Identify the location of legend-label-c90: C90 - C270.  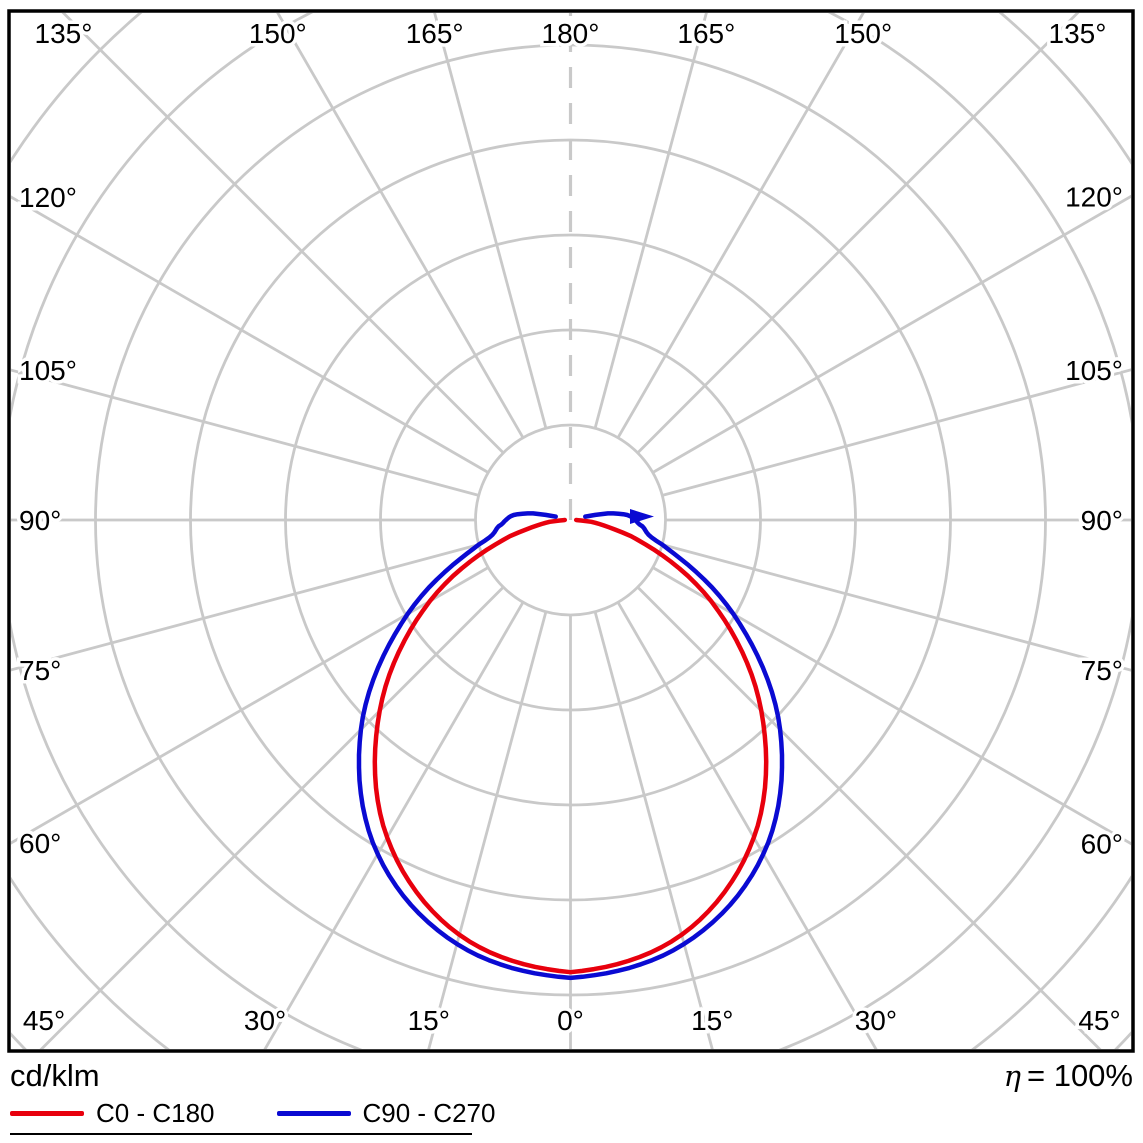
(429, 1113).